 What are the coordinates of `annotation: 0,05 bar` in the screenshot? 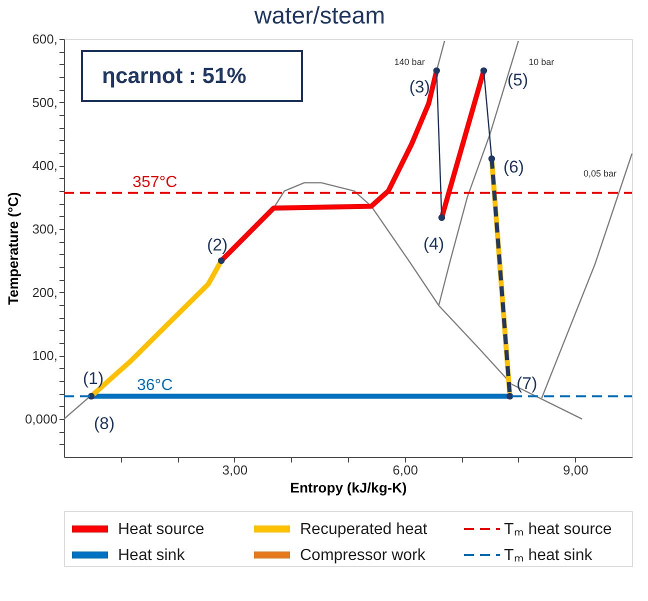 It's located at (600, 173).